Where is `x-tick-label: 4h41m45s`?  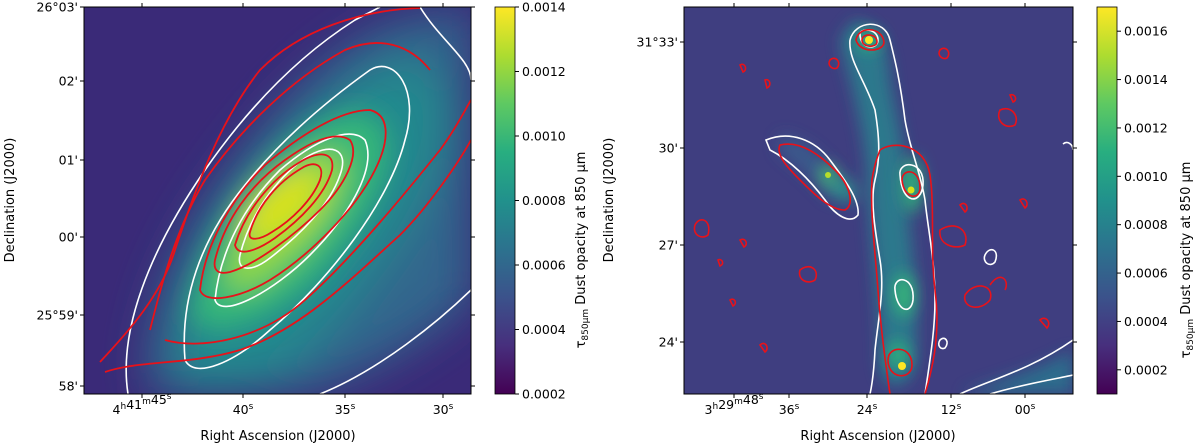 x-tick-label: 4h41m45s is located at coordinates (142, 404).